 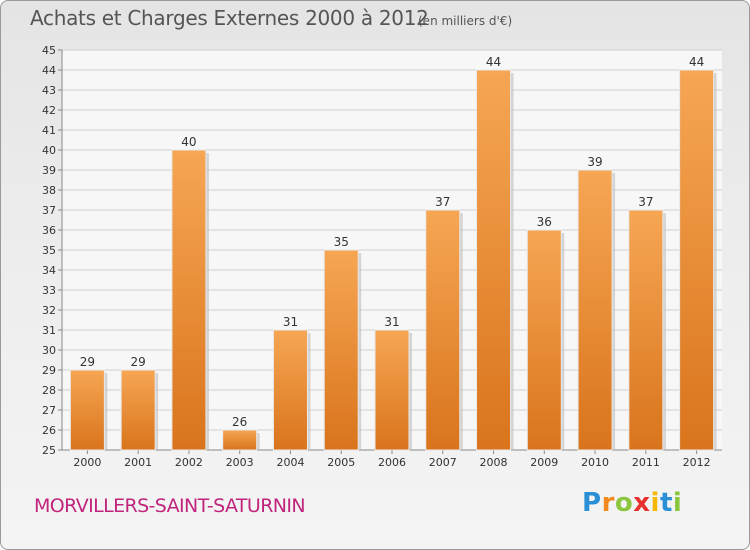 What do you see at coordinates (240, 462) in the screenshot?
I see `x-tick-label: 2003` at bounding box center [240, 462].